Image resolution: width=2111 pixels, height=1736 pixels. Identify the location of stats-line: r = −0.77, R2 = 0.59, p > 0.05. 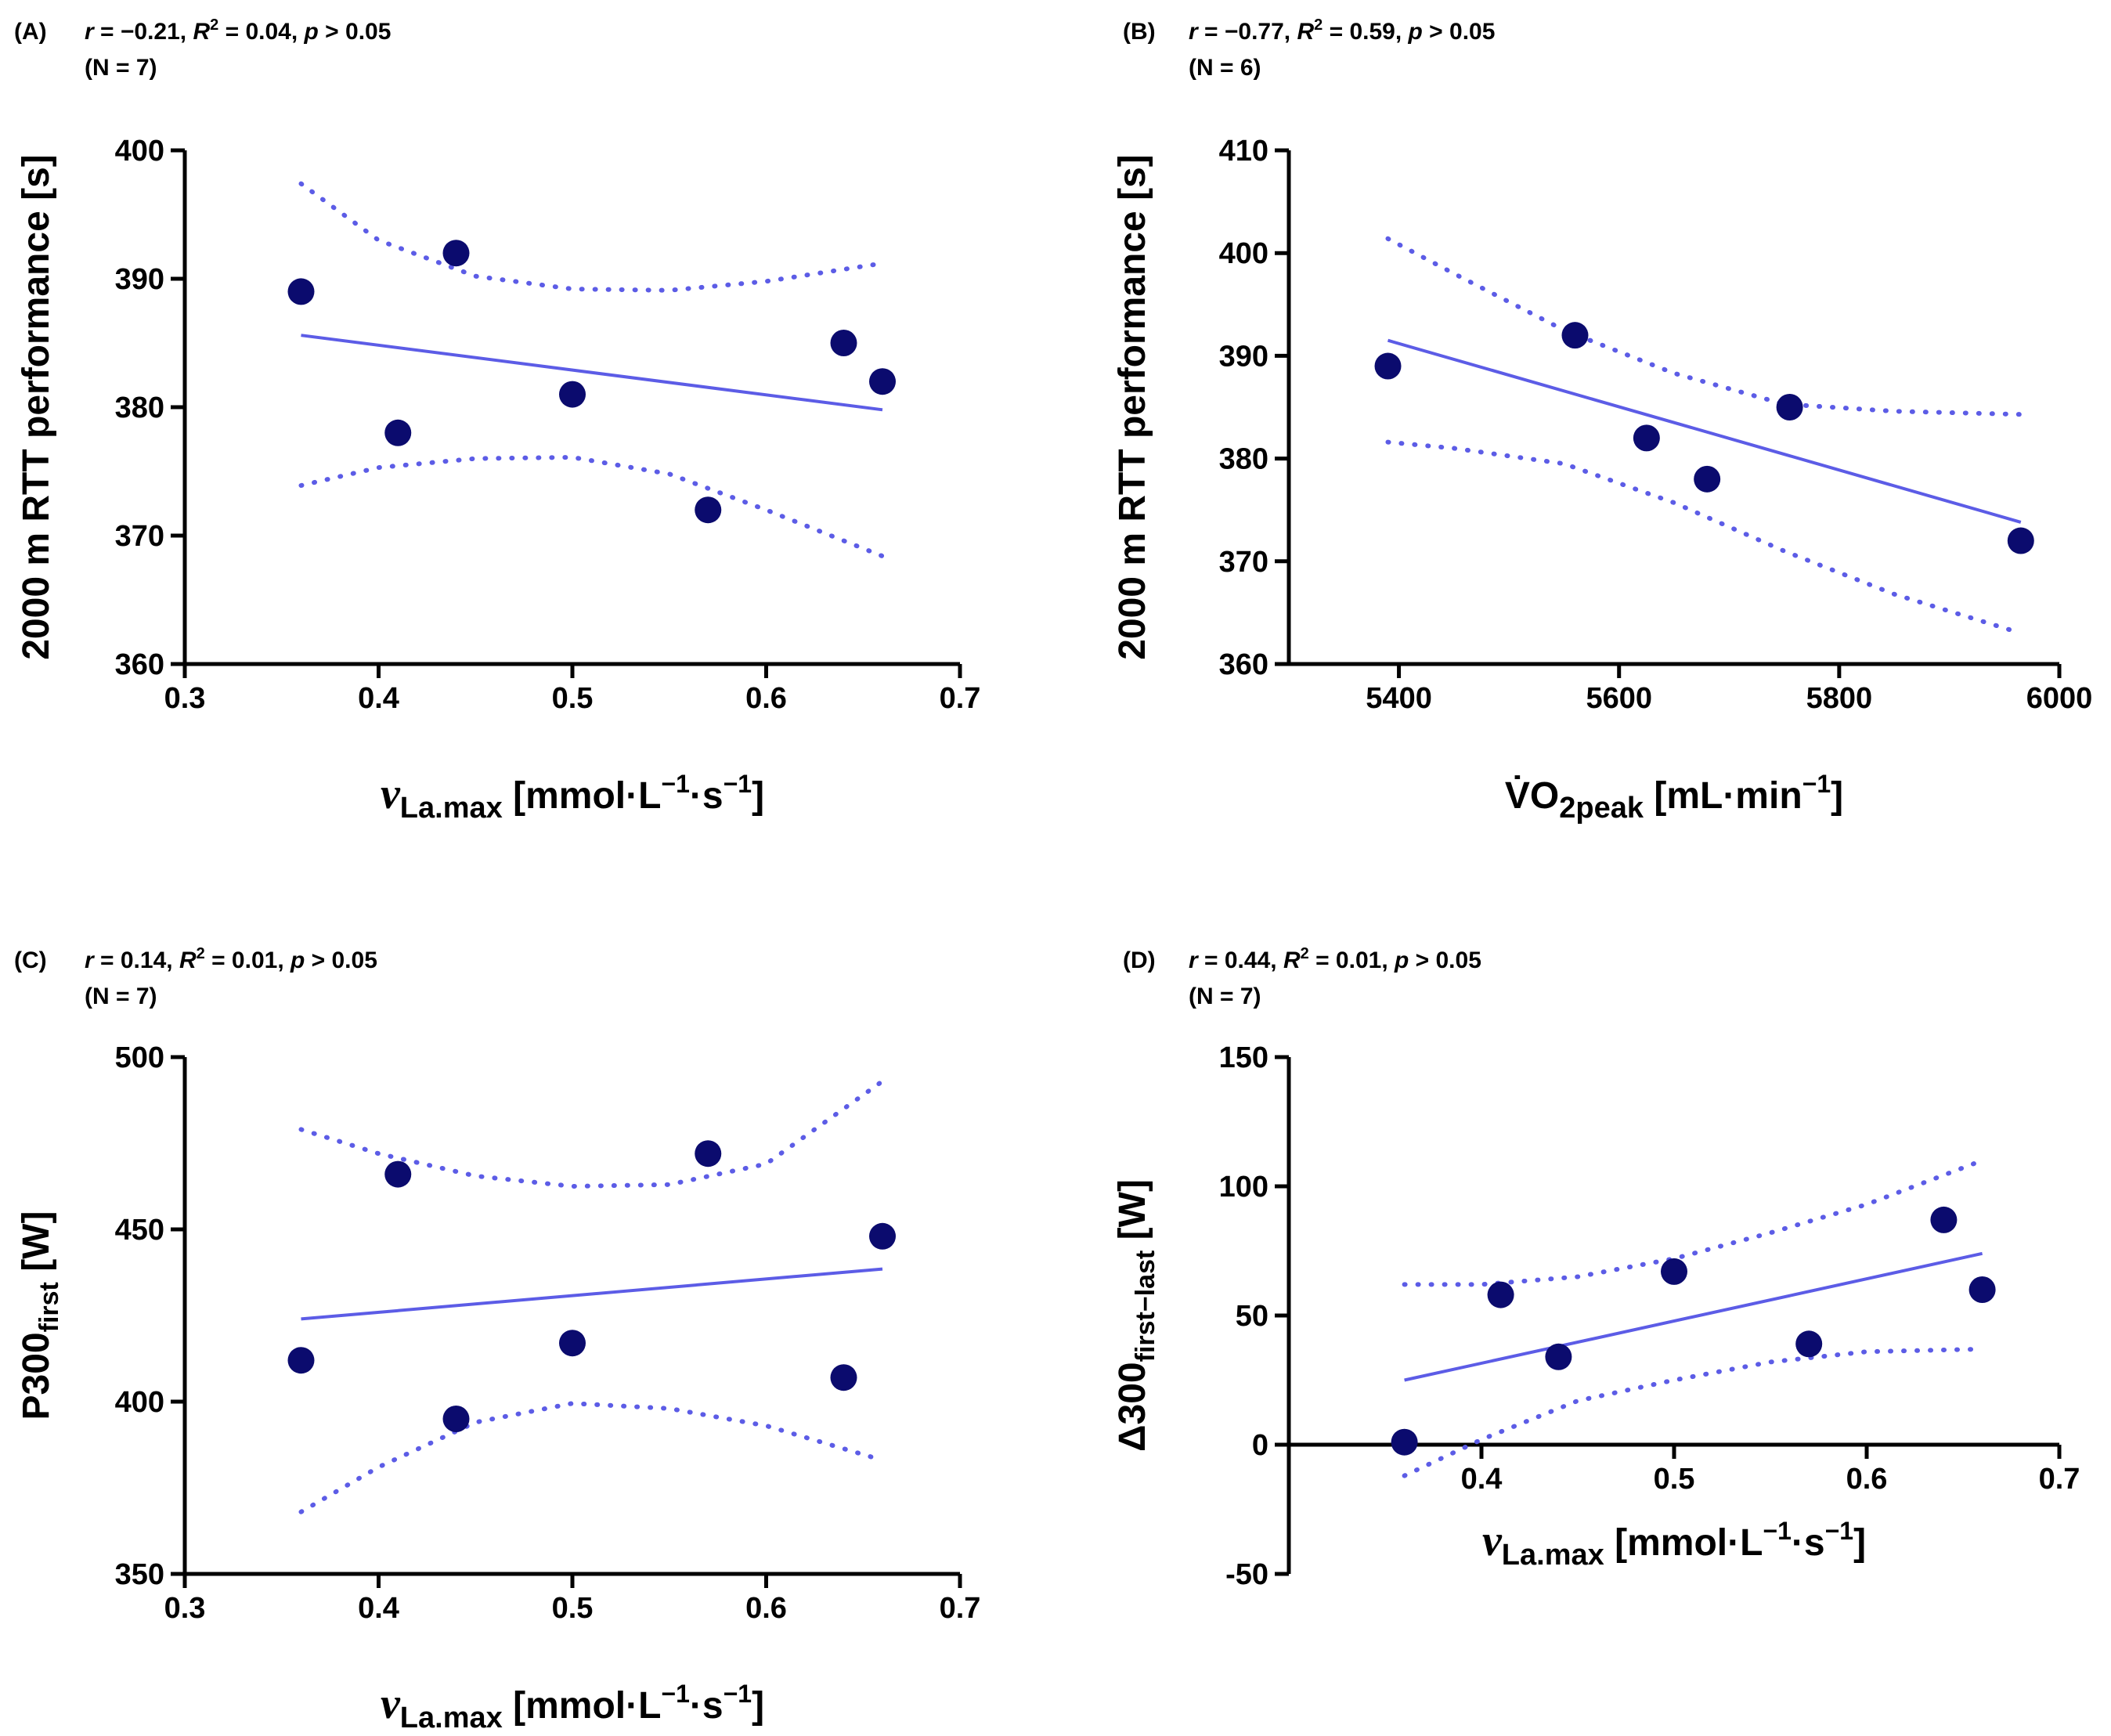
(1342, 30).